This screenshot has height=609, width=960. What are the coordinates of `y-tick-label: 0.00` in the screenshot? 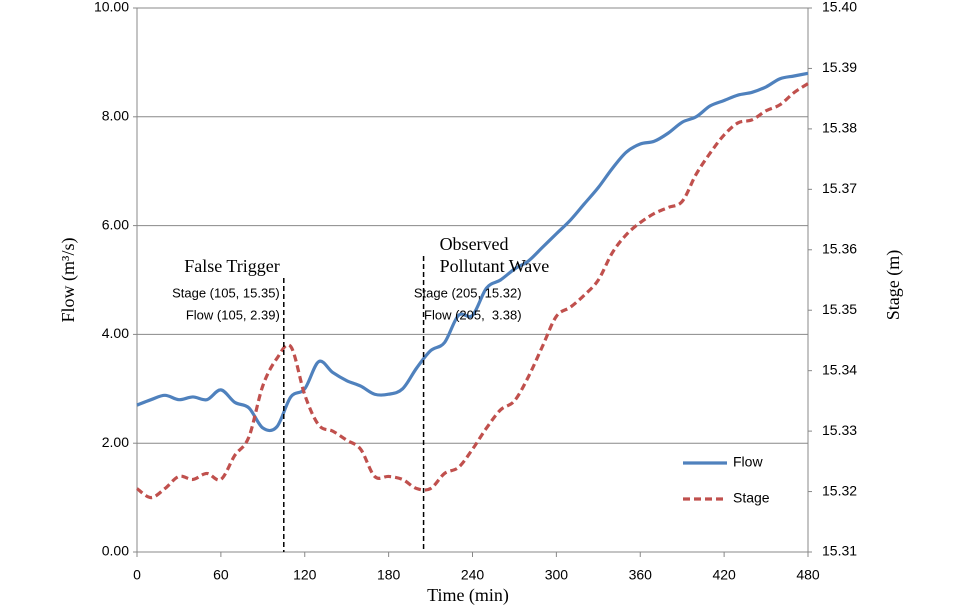 It's located at (115, 551).